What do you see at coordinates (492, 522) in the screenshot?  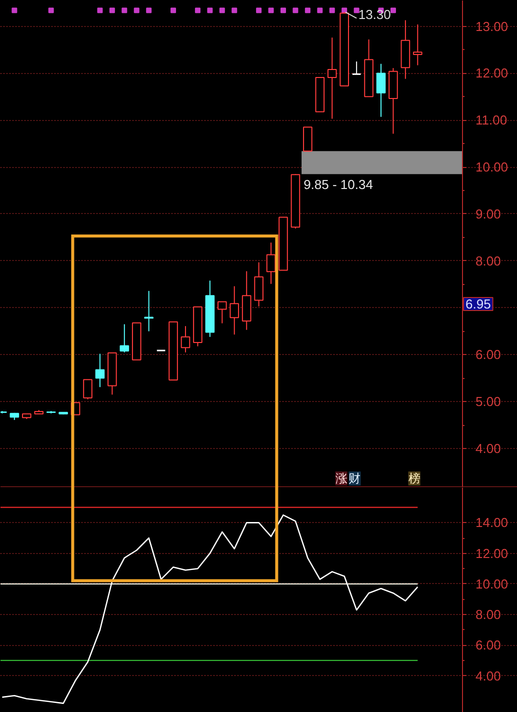 I see `y-tick-label: 14.00` at bounding box center [492, 522].